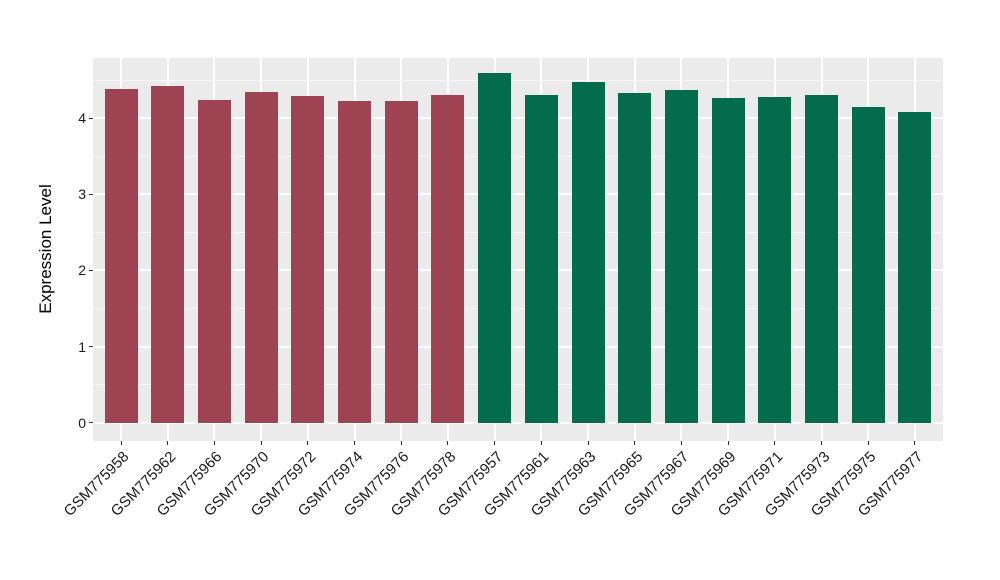 This screenshot has width=1000, height=580. Describe the element at coordinates (82, 270) in the screenshot. I see `y-tick-label: 2` at that location.